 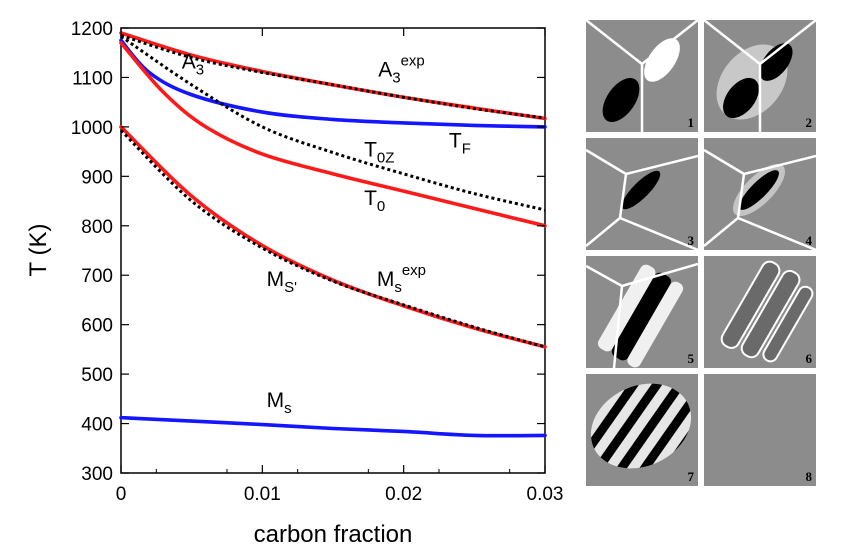 What do you see at coordinates (279, 403) in the screenshot?
I see `curve-label: Ms` at bounding box center [279, 403].